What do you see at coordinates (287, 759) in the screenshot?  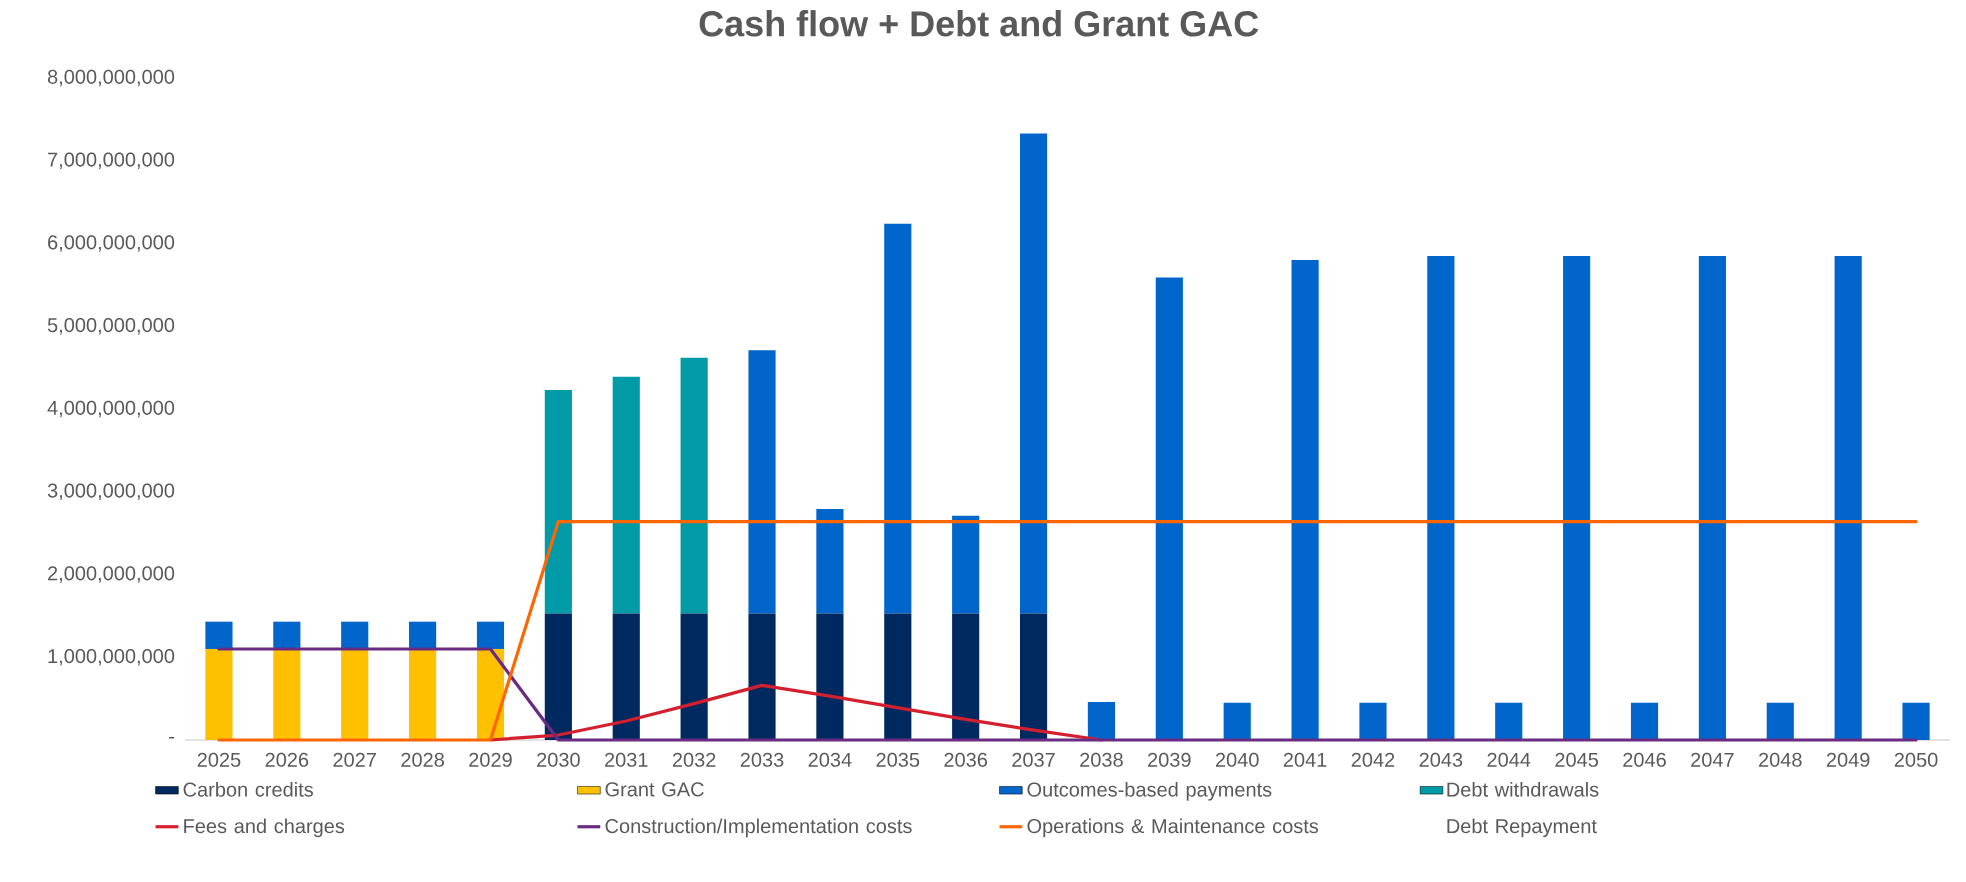 I see `x-tick-label: 2026` at bounding box center [287, 759].